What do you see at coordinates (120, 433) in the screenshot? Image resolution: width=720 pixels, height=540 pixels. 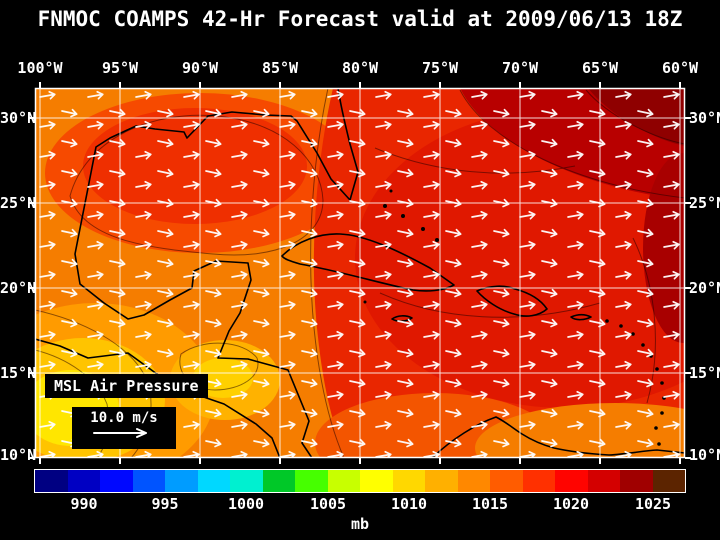 I see `wind-scale-arrow-icon` at bounding box center [120, 433].